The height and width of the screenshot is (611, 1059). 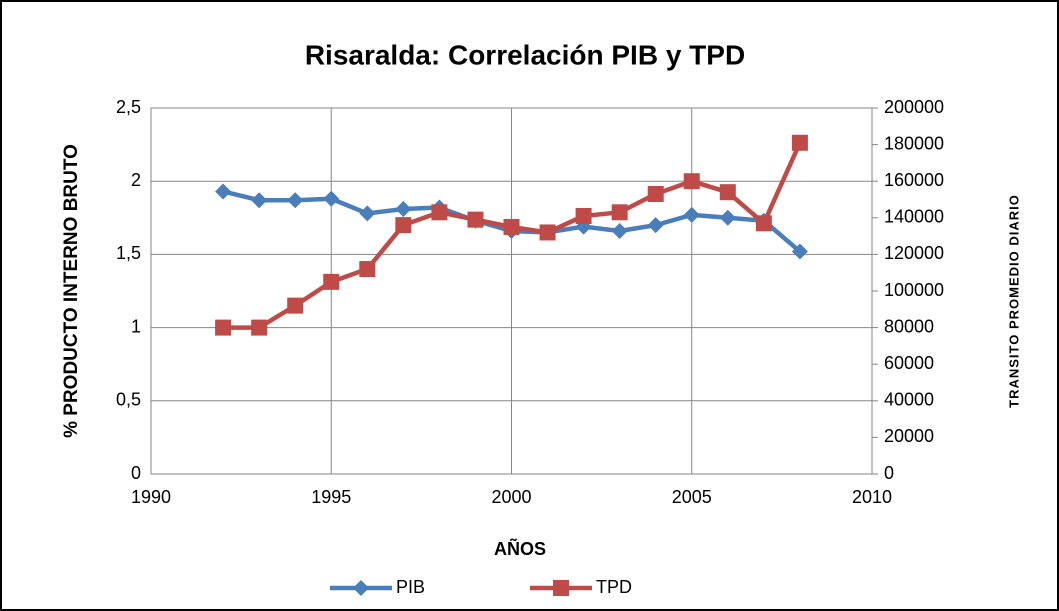 I want to click on y-tick-label: 2,5, so click(x=128, y=107).